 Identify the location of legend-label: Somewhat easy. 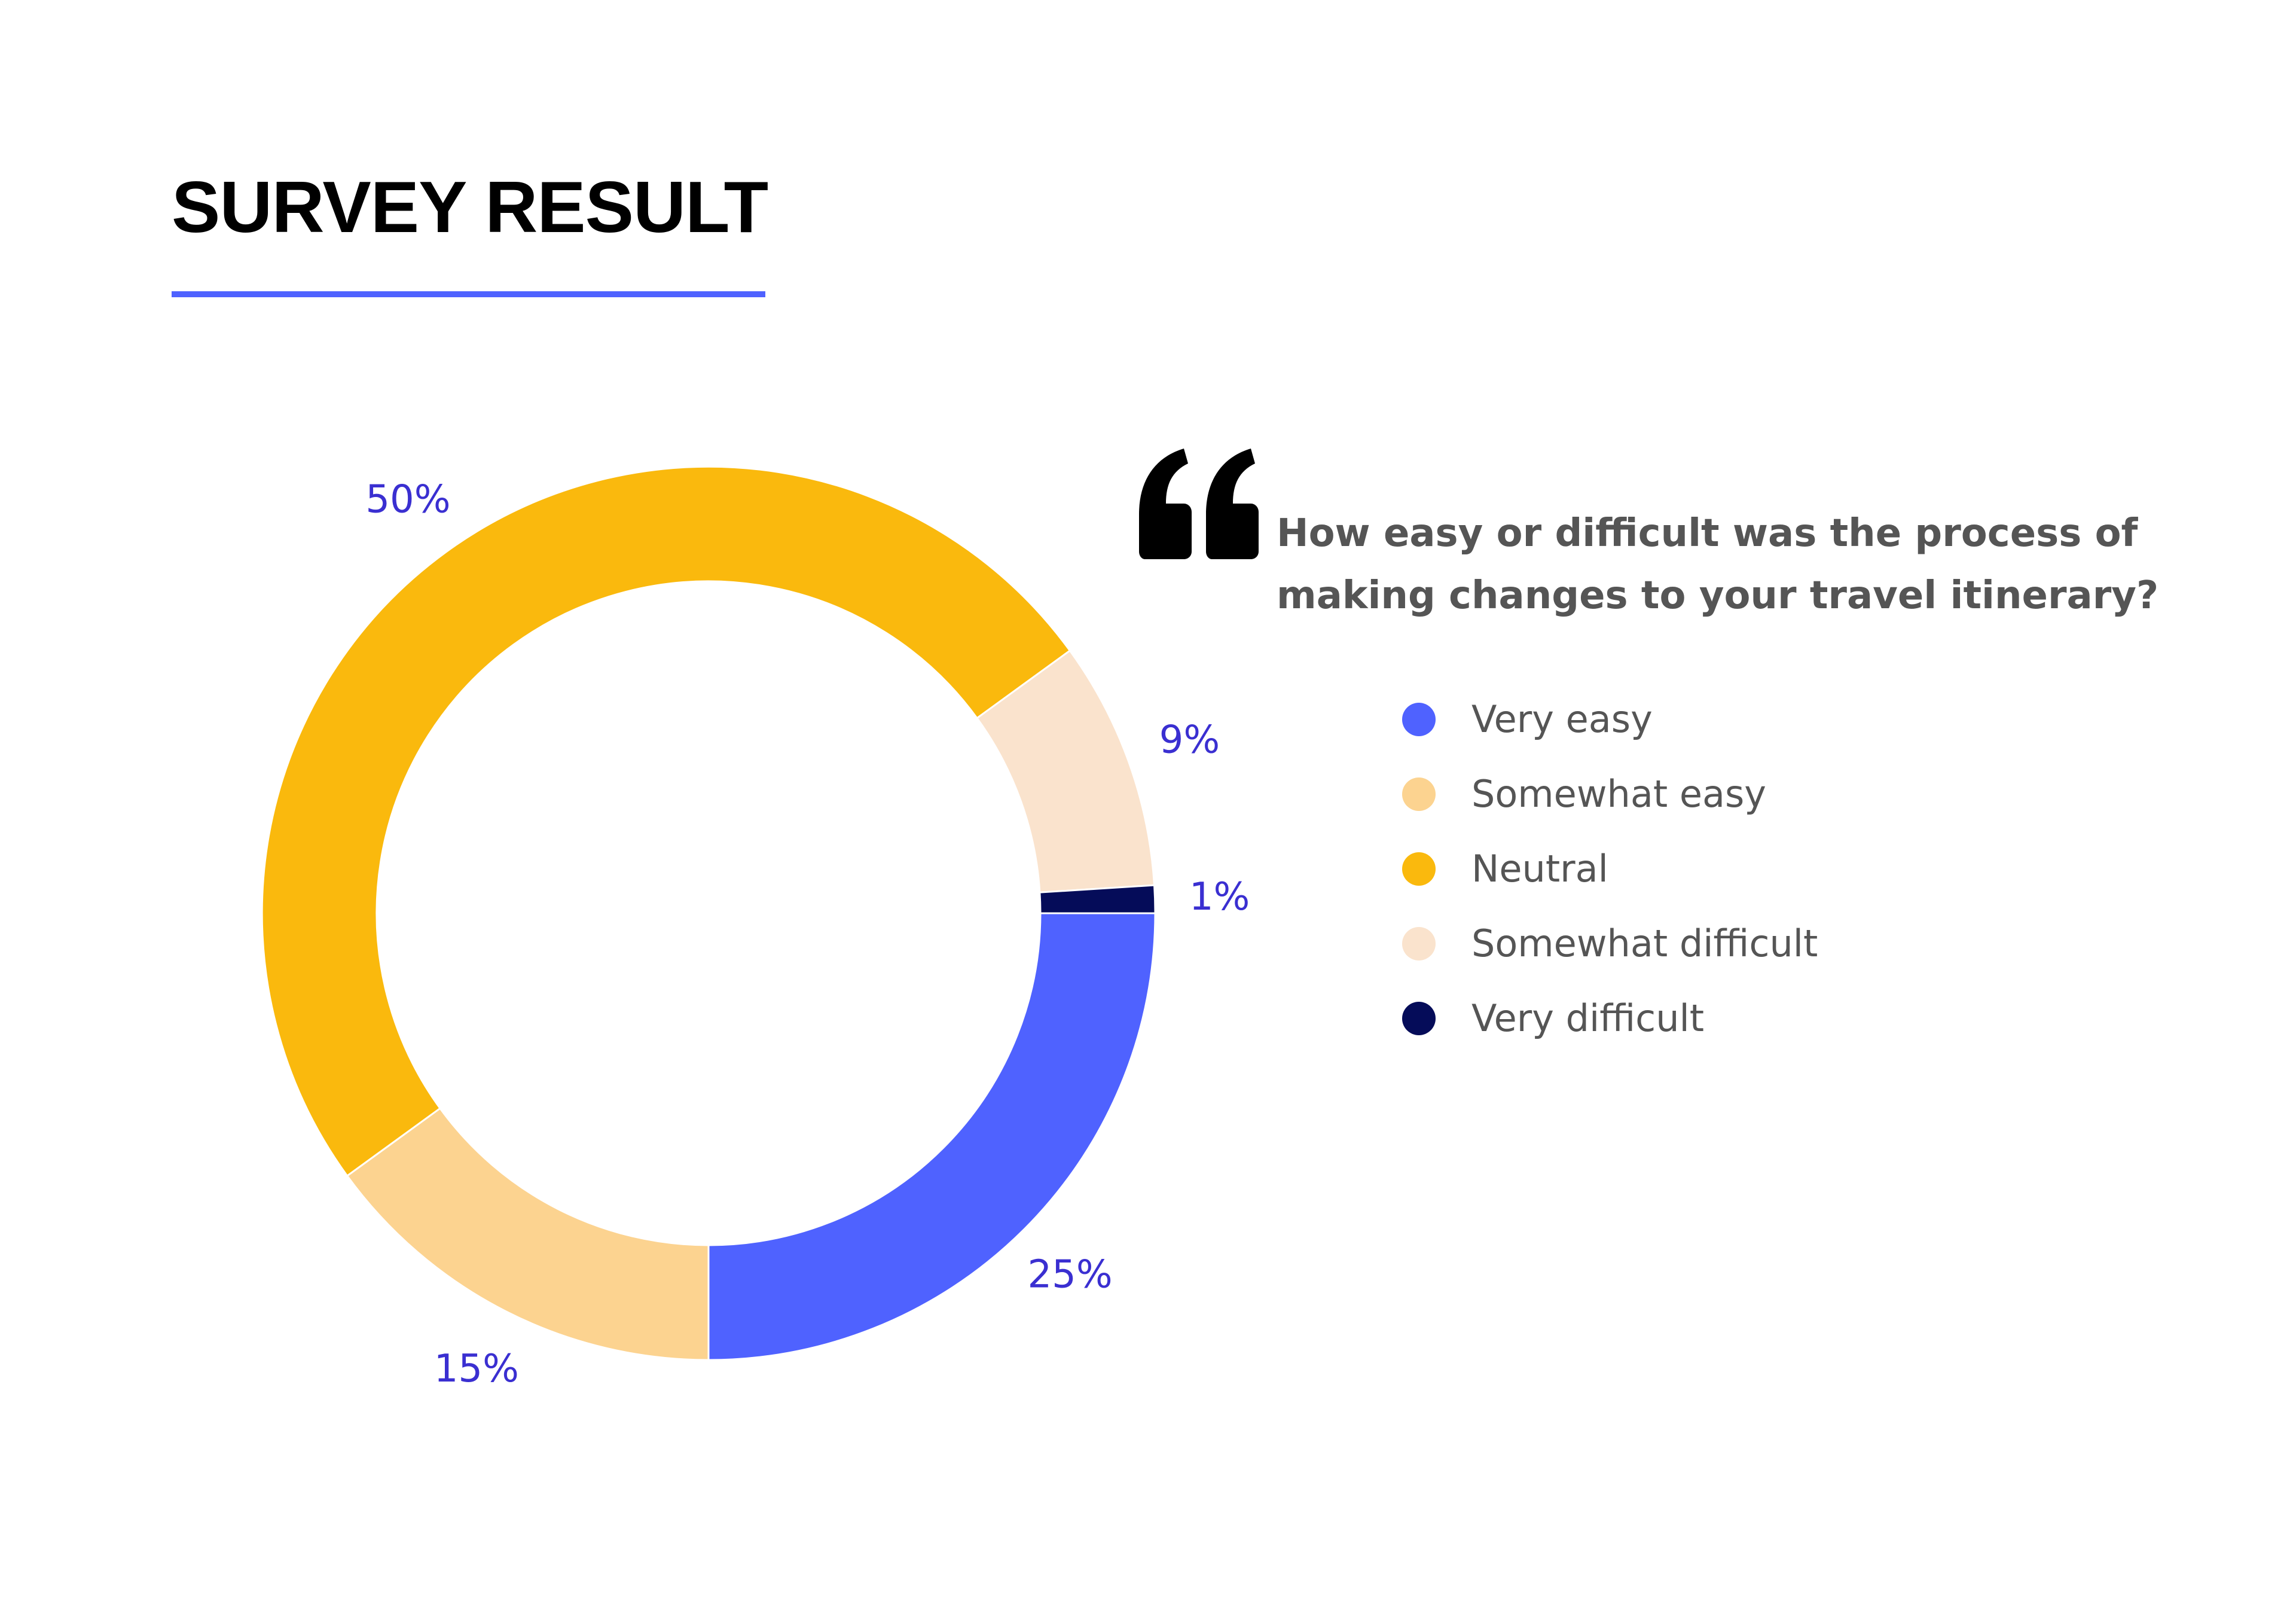
(1618, 794).